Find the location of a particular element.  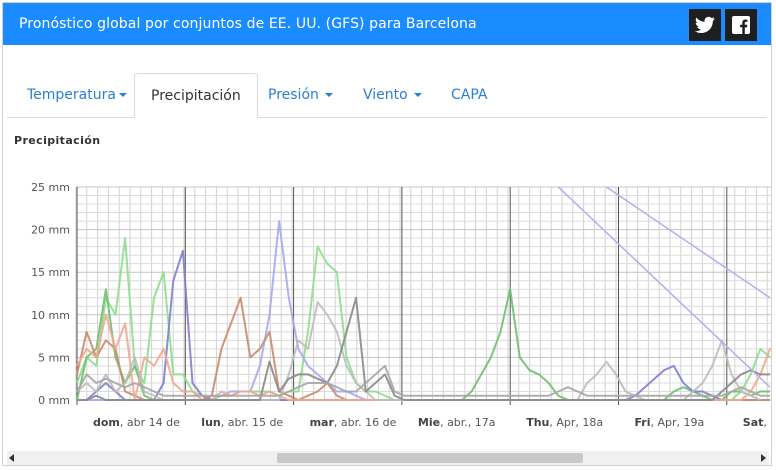

tab-label: Precipitación is located at coordinates (196, 96).